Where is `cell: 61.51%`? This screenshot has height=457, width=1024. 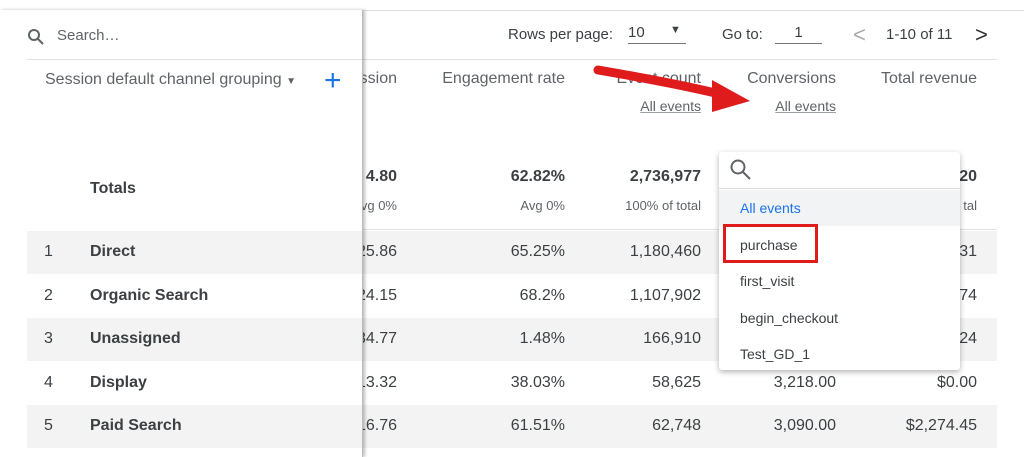
cell: 61.51% is located at coordinates (537, 425).